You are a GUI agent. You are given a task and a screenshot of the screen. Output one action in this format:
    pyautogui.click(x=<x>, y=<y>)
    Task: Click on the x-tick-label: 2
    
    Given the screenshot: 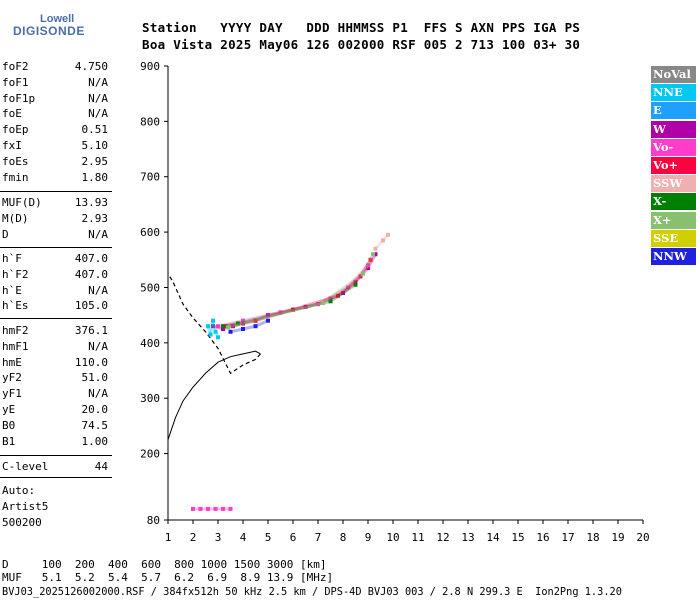 What is the action you would take?
    pyautogui.click(x=193, y=537)
    